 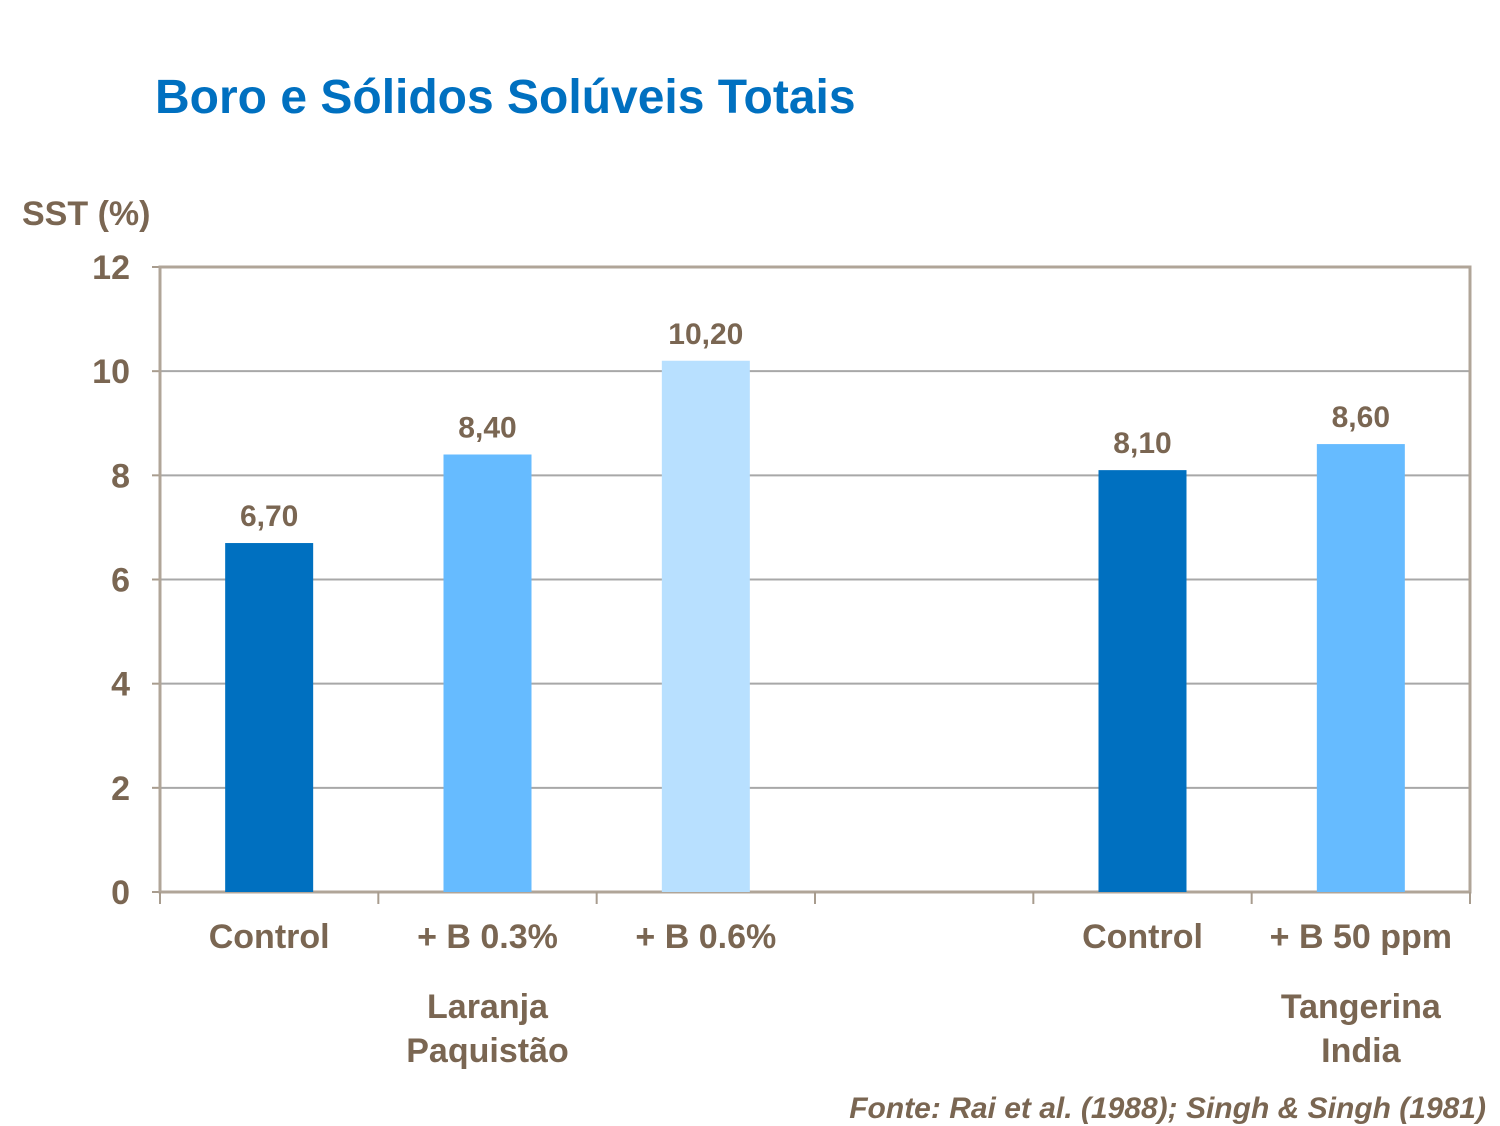 I want to click on x-tick-label: + B 0.6%, so click(x=705, y=937).